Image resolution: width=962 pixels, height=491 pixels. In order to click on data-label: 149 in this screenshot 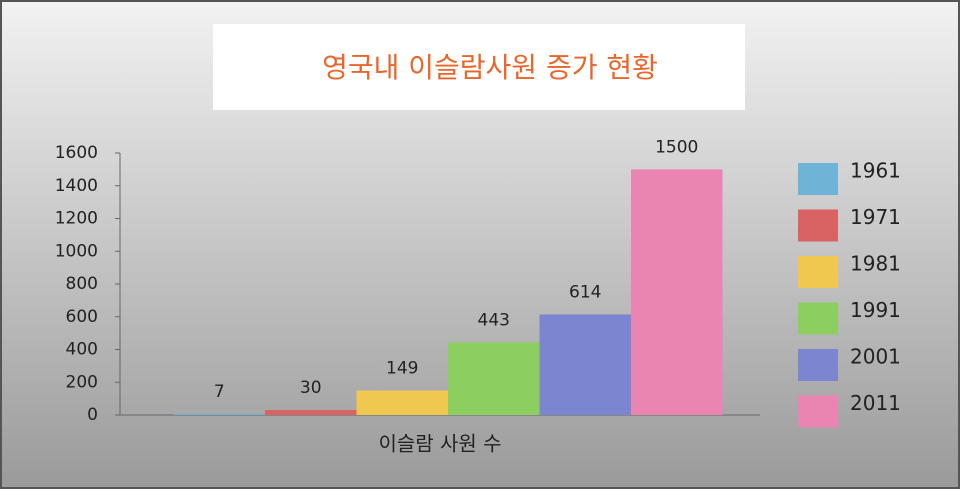, I will do `click(402, 369)`.